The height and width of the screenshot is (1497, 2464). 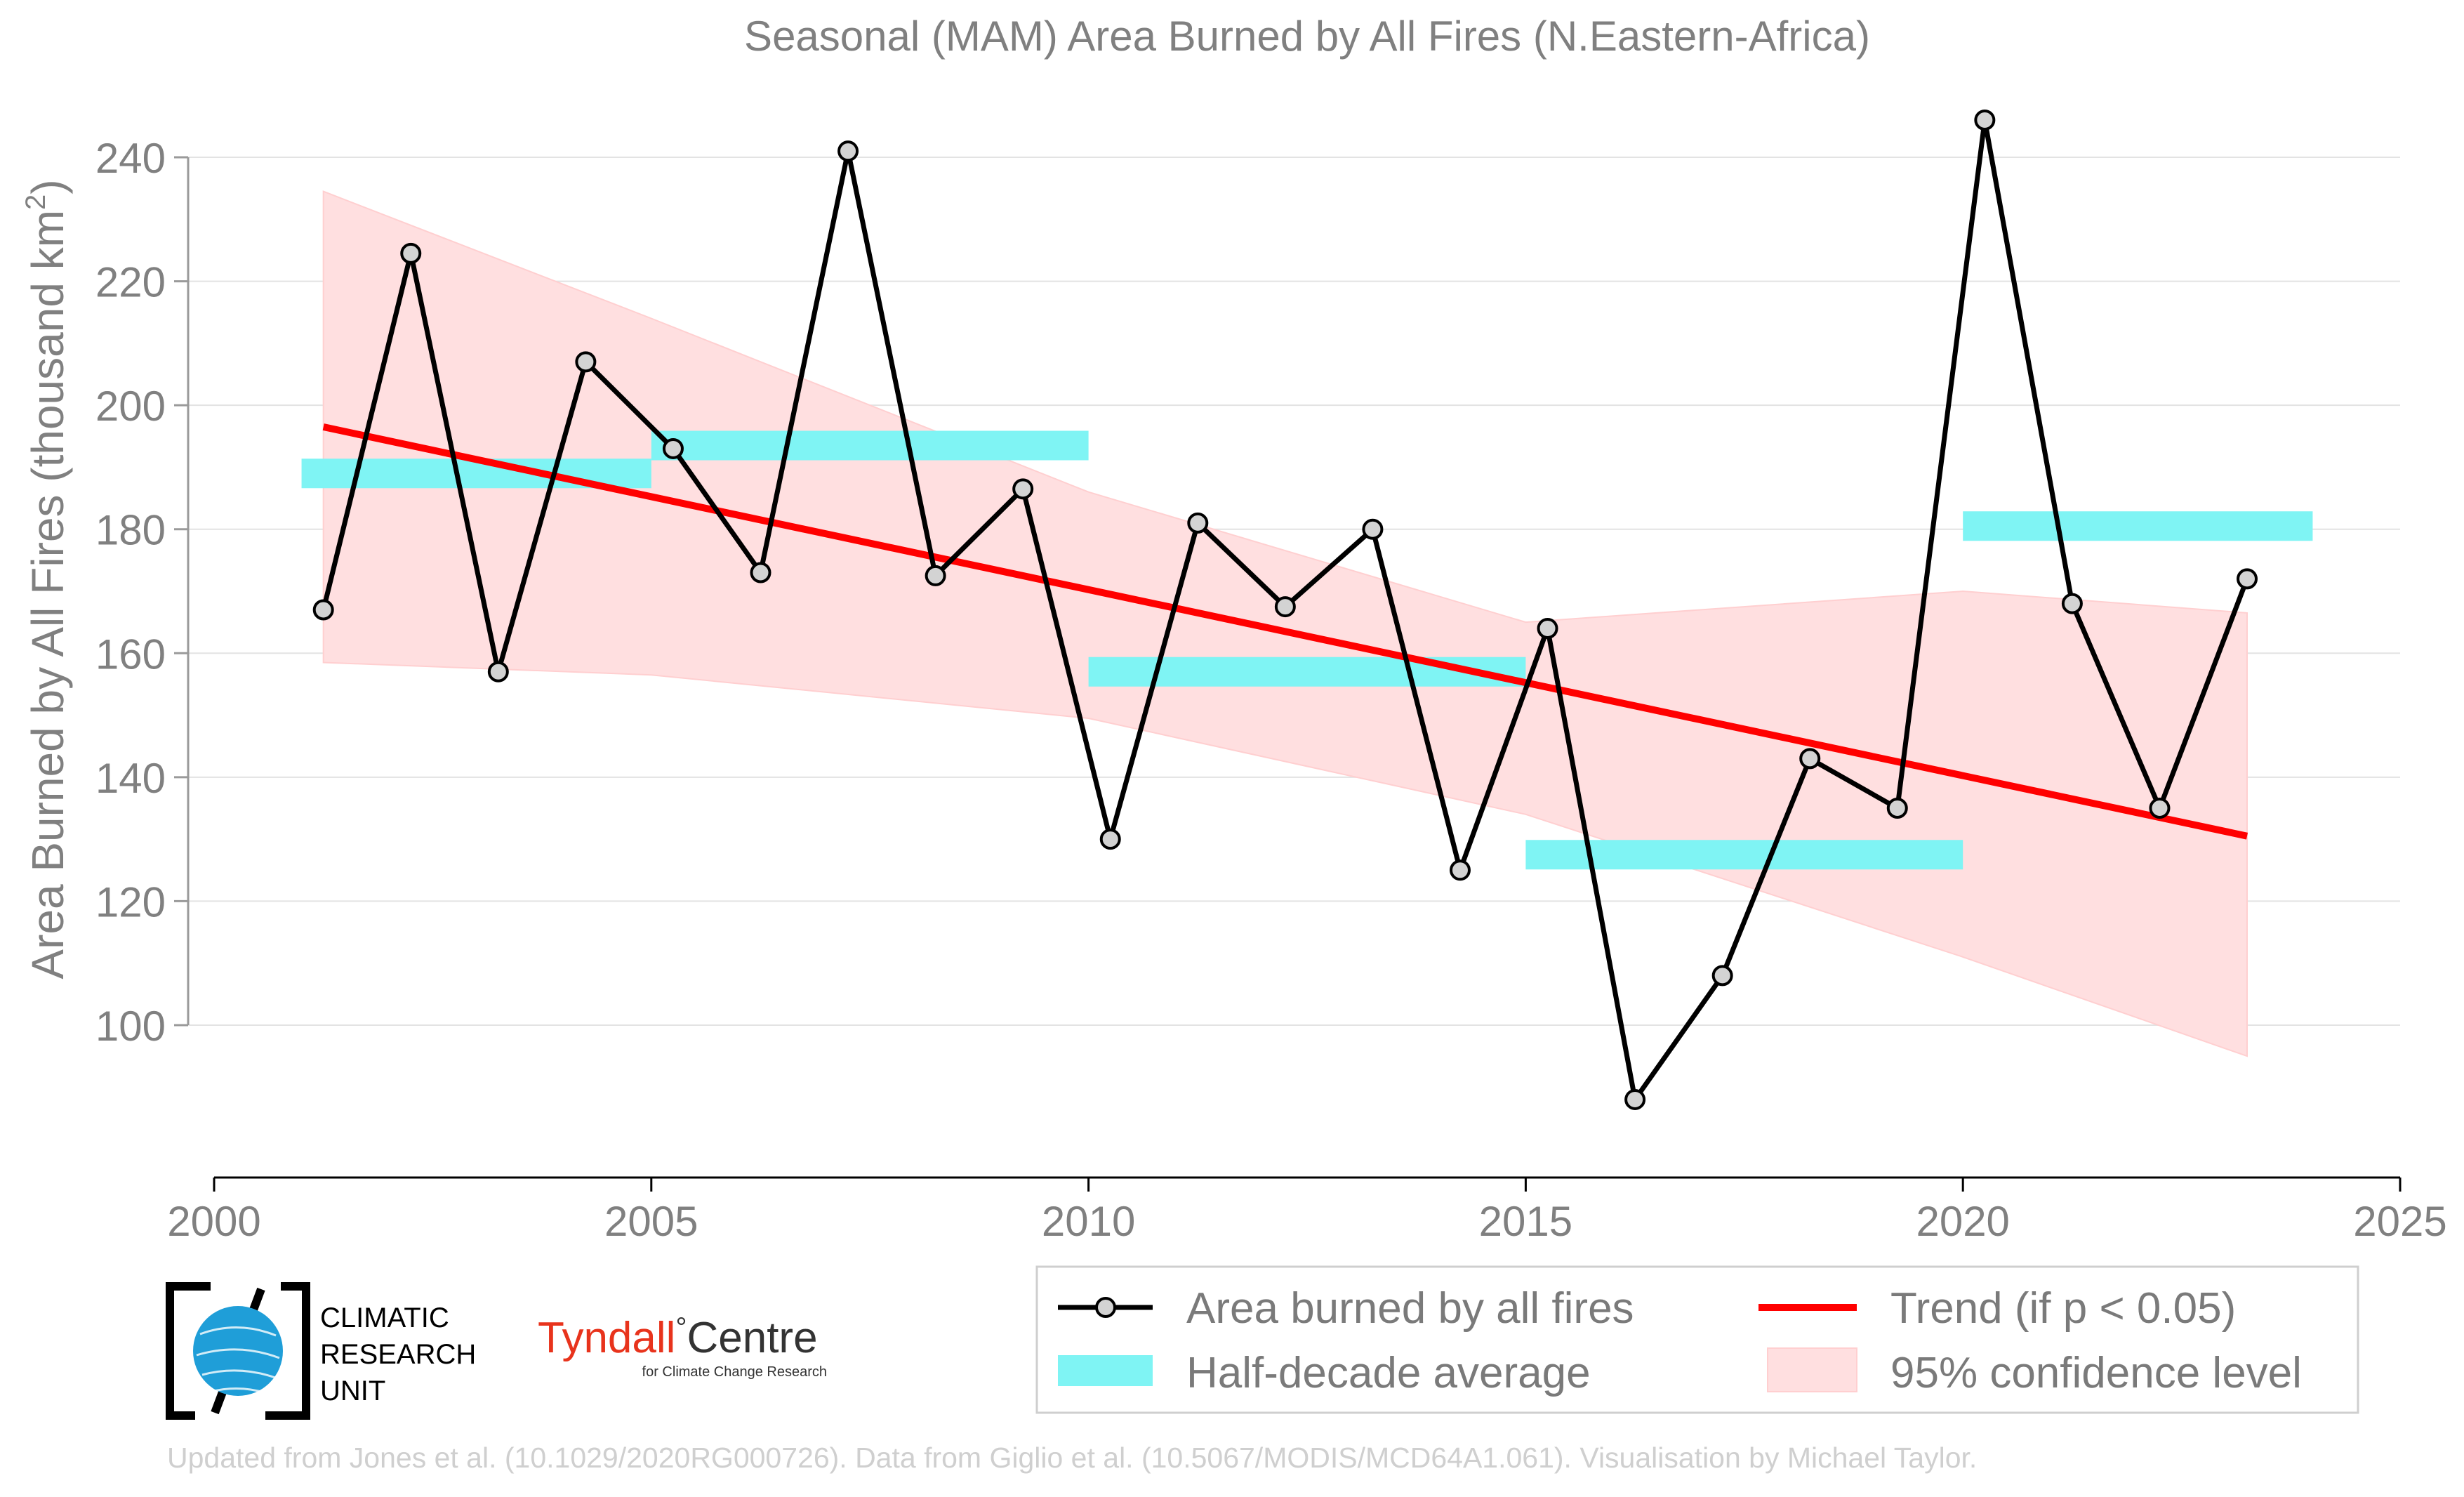 I want to click on x-tick-label-2005: 2005, so click(x=651, y=1221).